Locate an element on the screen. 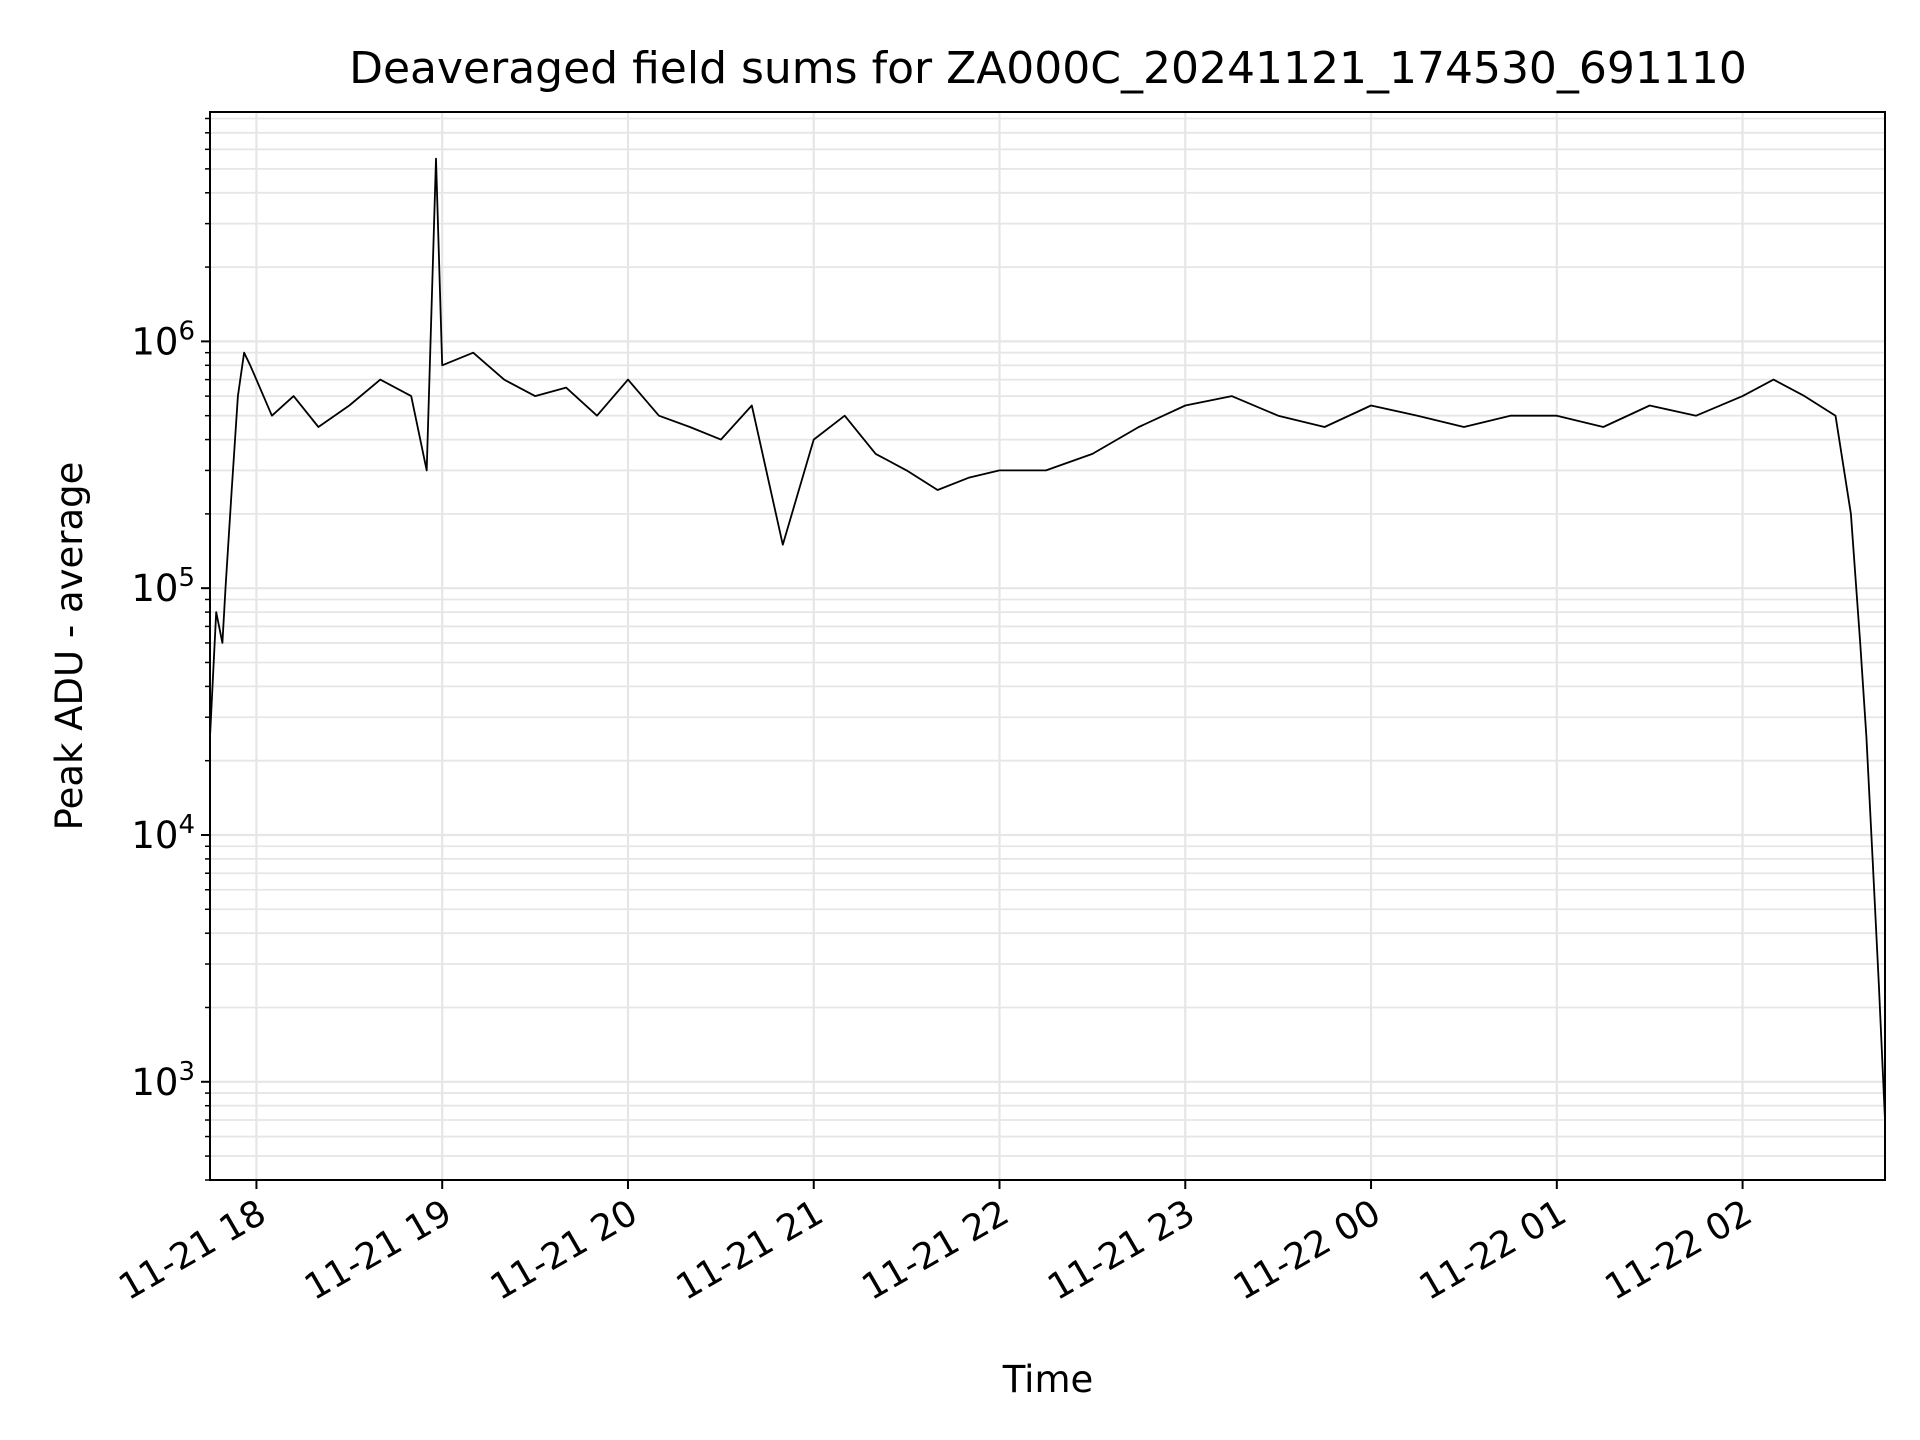 This screenshot has width=1920, height=1440. y-tick-label: 106 is located at coordinates (163, 339).